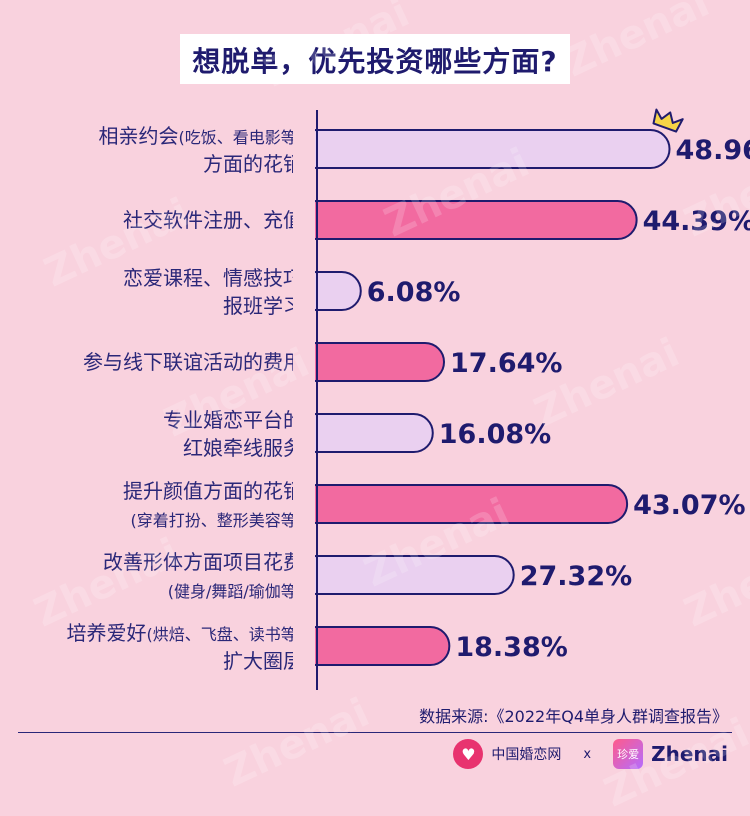 The image size is (750, 816). I want to click on category-label-7: 培养爱好(烘焙、飞盘、读书等), so click(185, 633).